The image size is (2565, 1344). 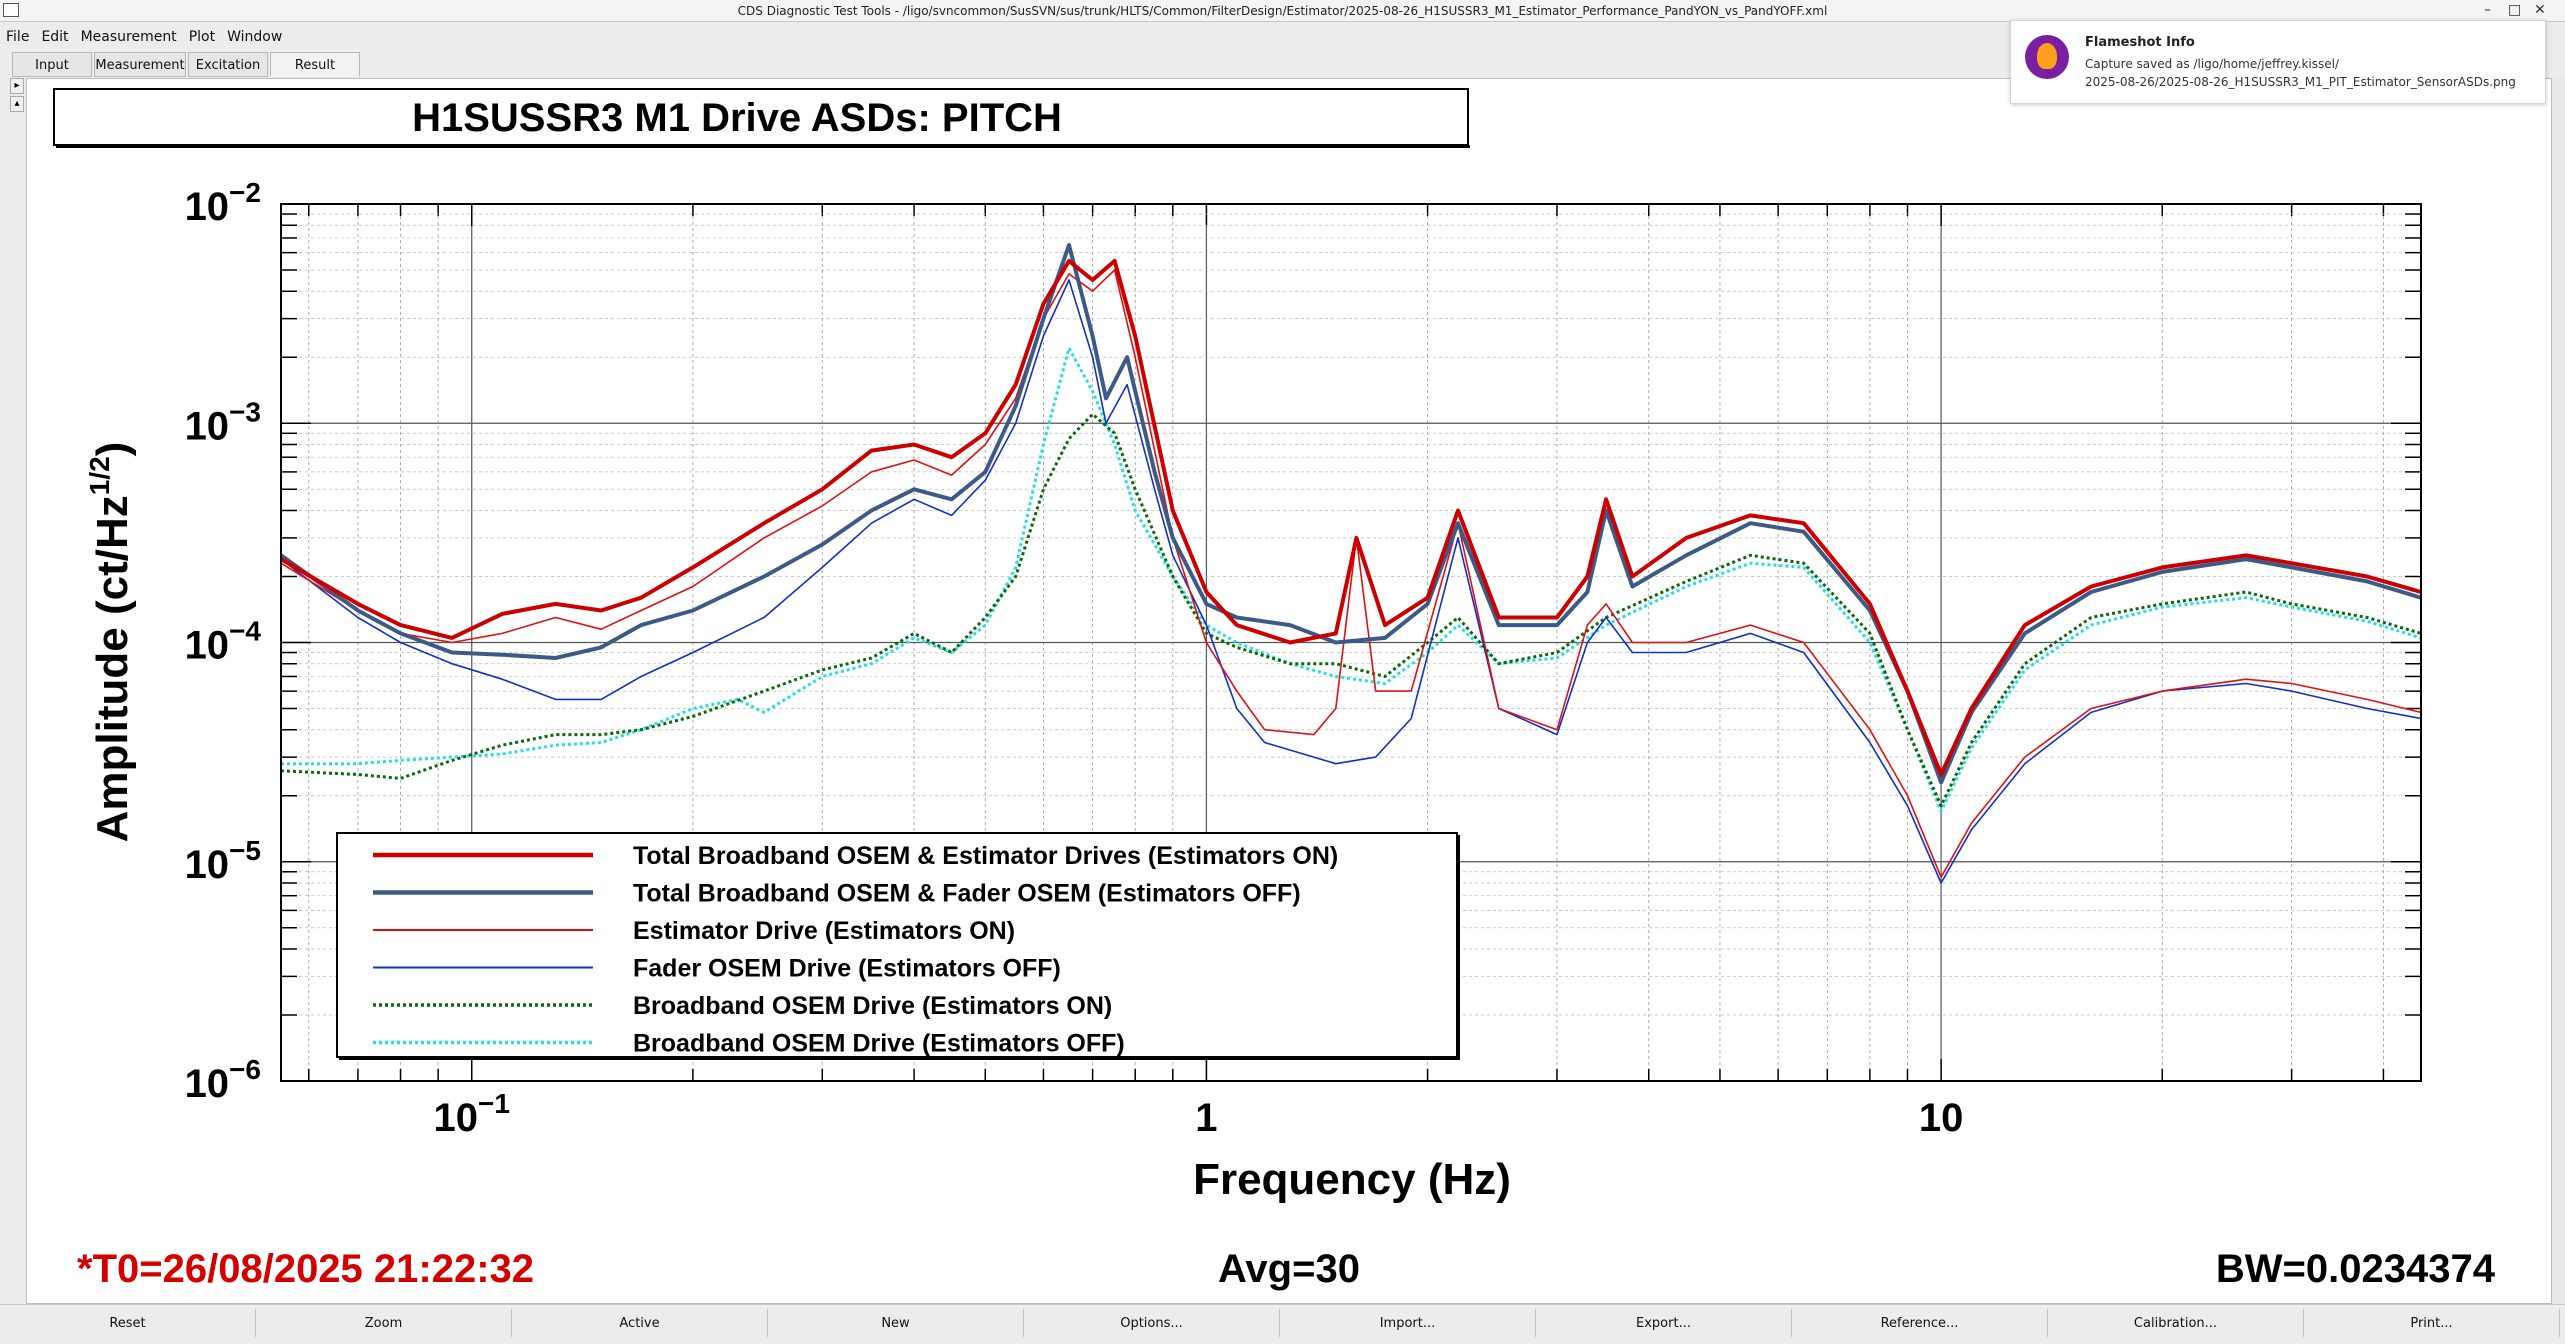 I want to click on tab-excitation: Excitation, so click(x=228, y=64).